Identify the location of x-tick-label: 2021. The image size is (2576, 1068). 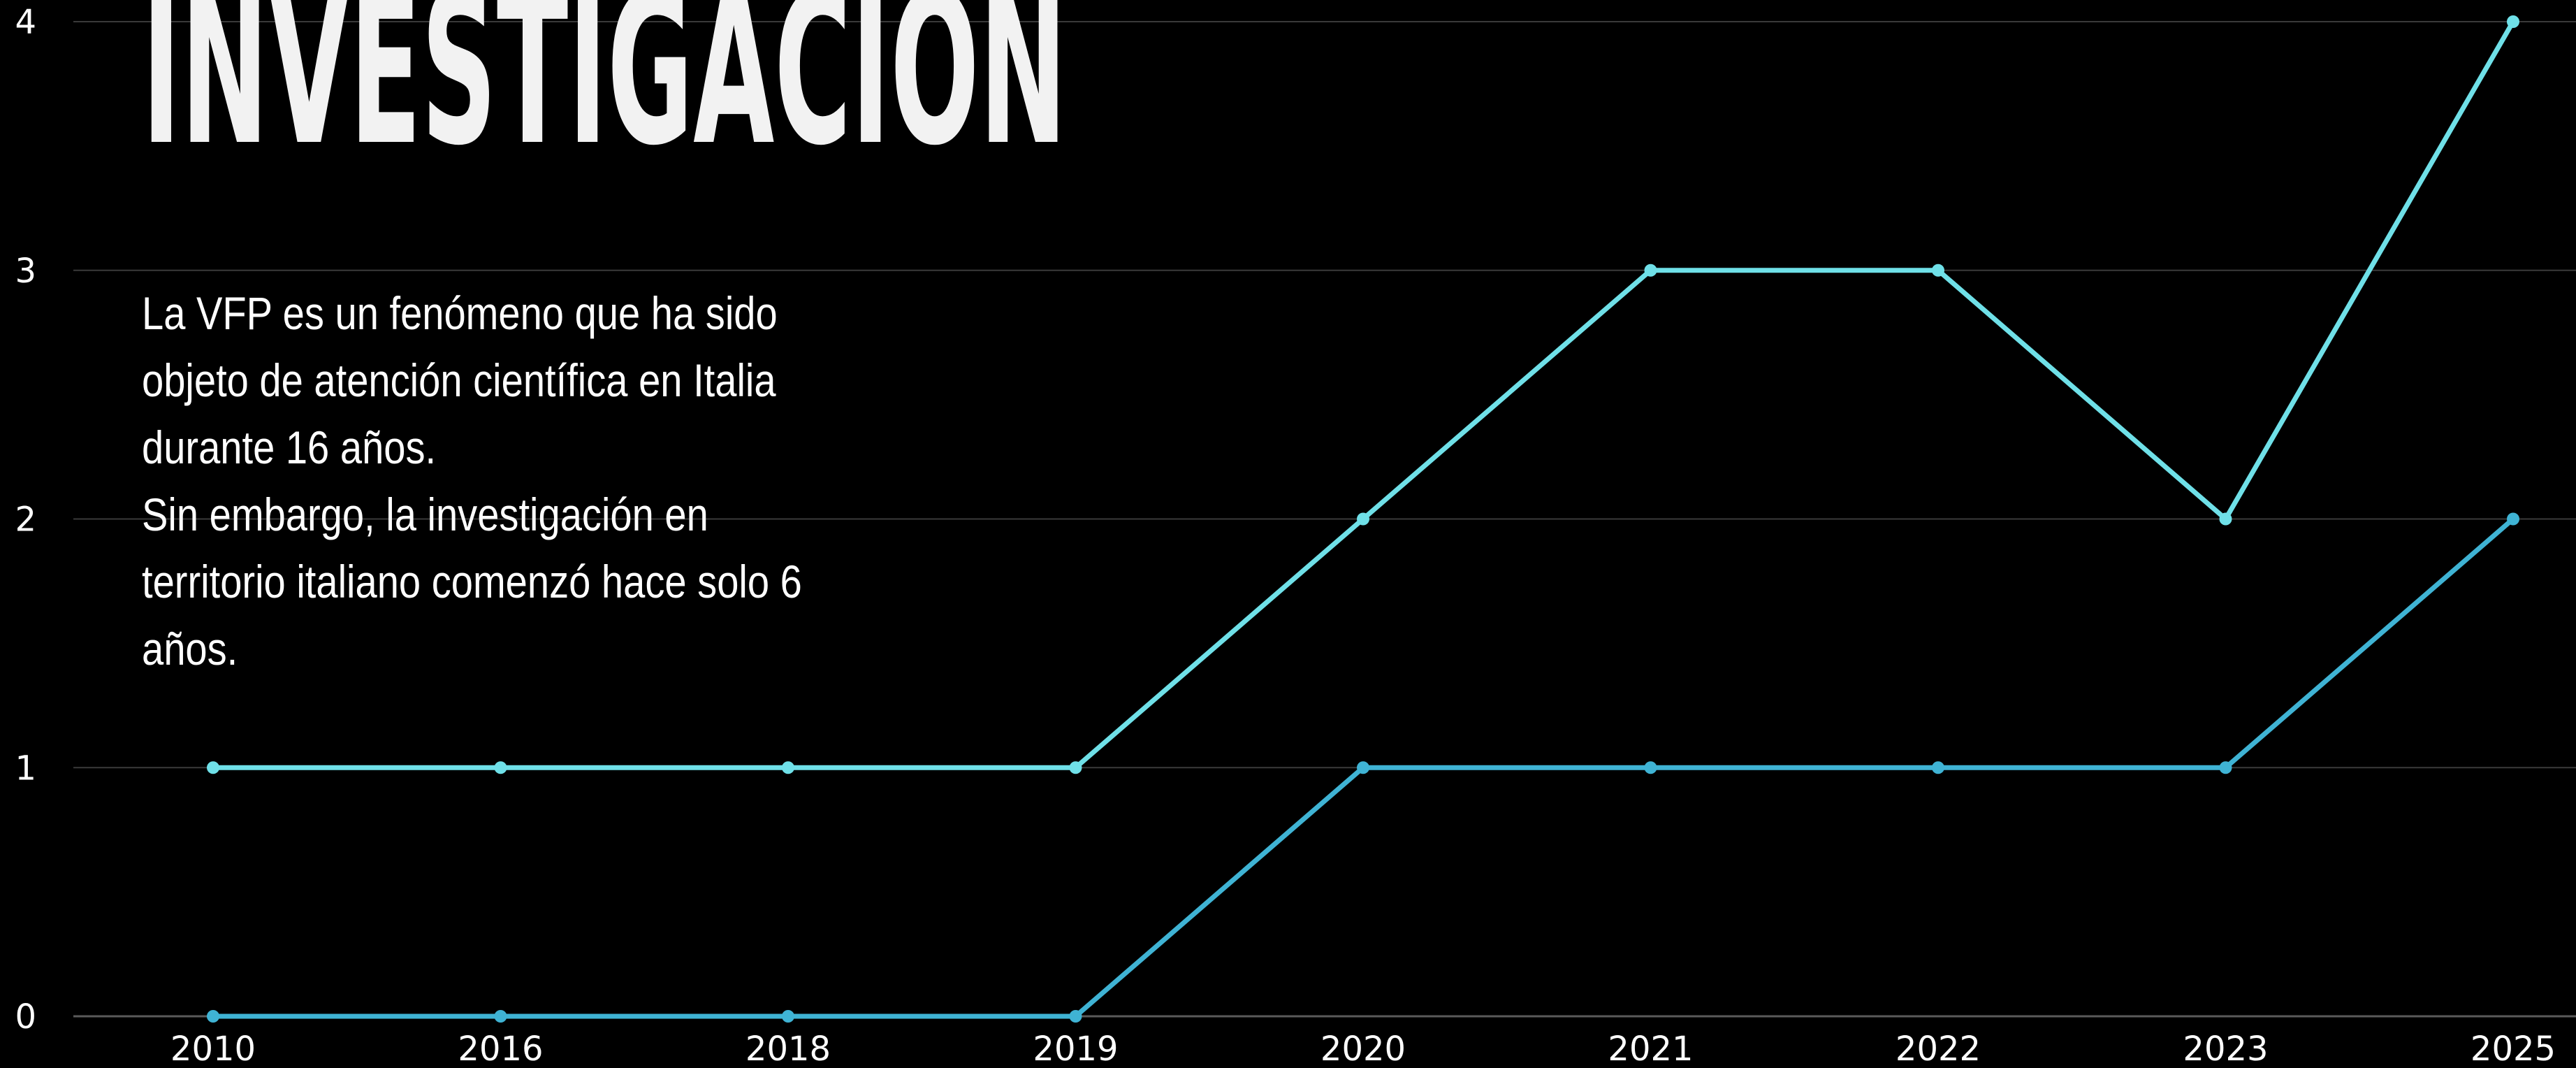
(1650, 1049).